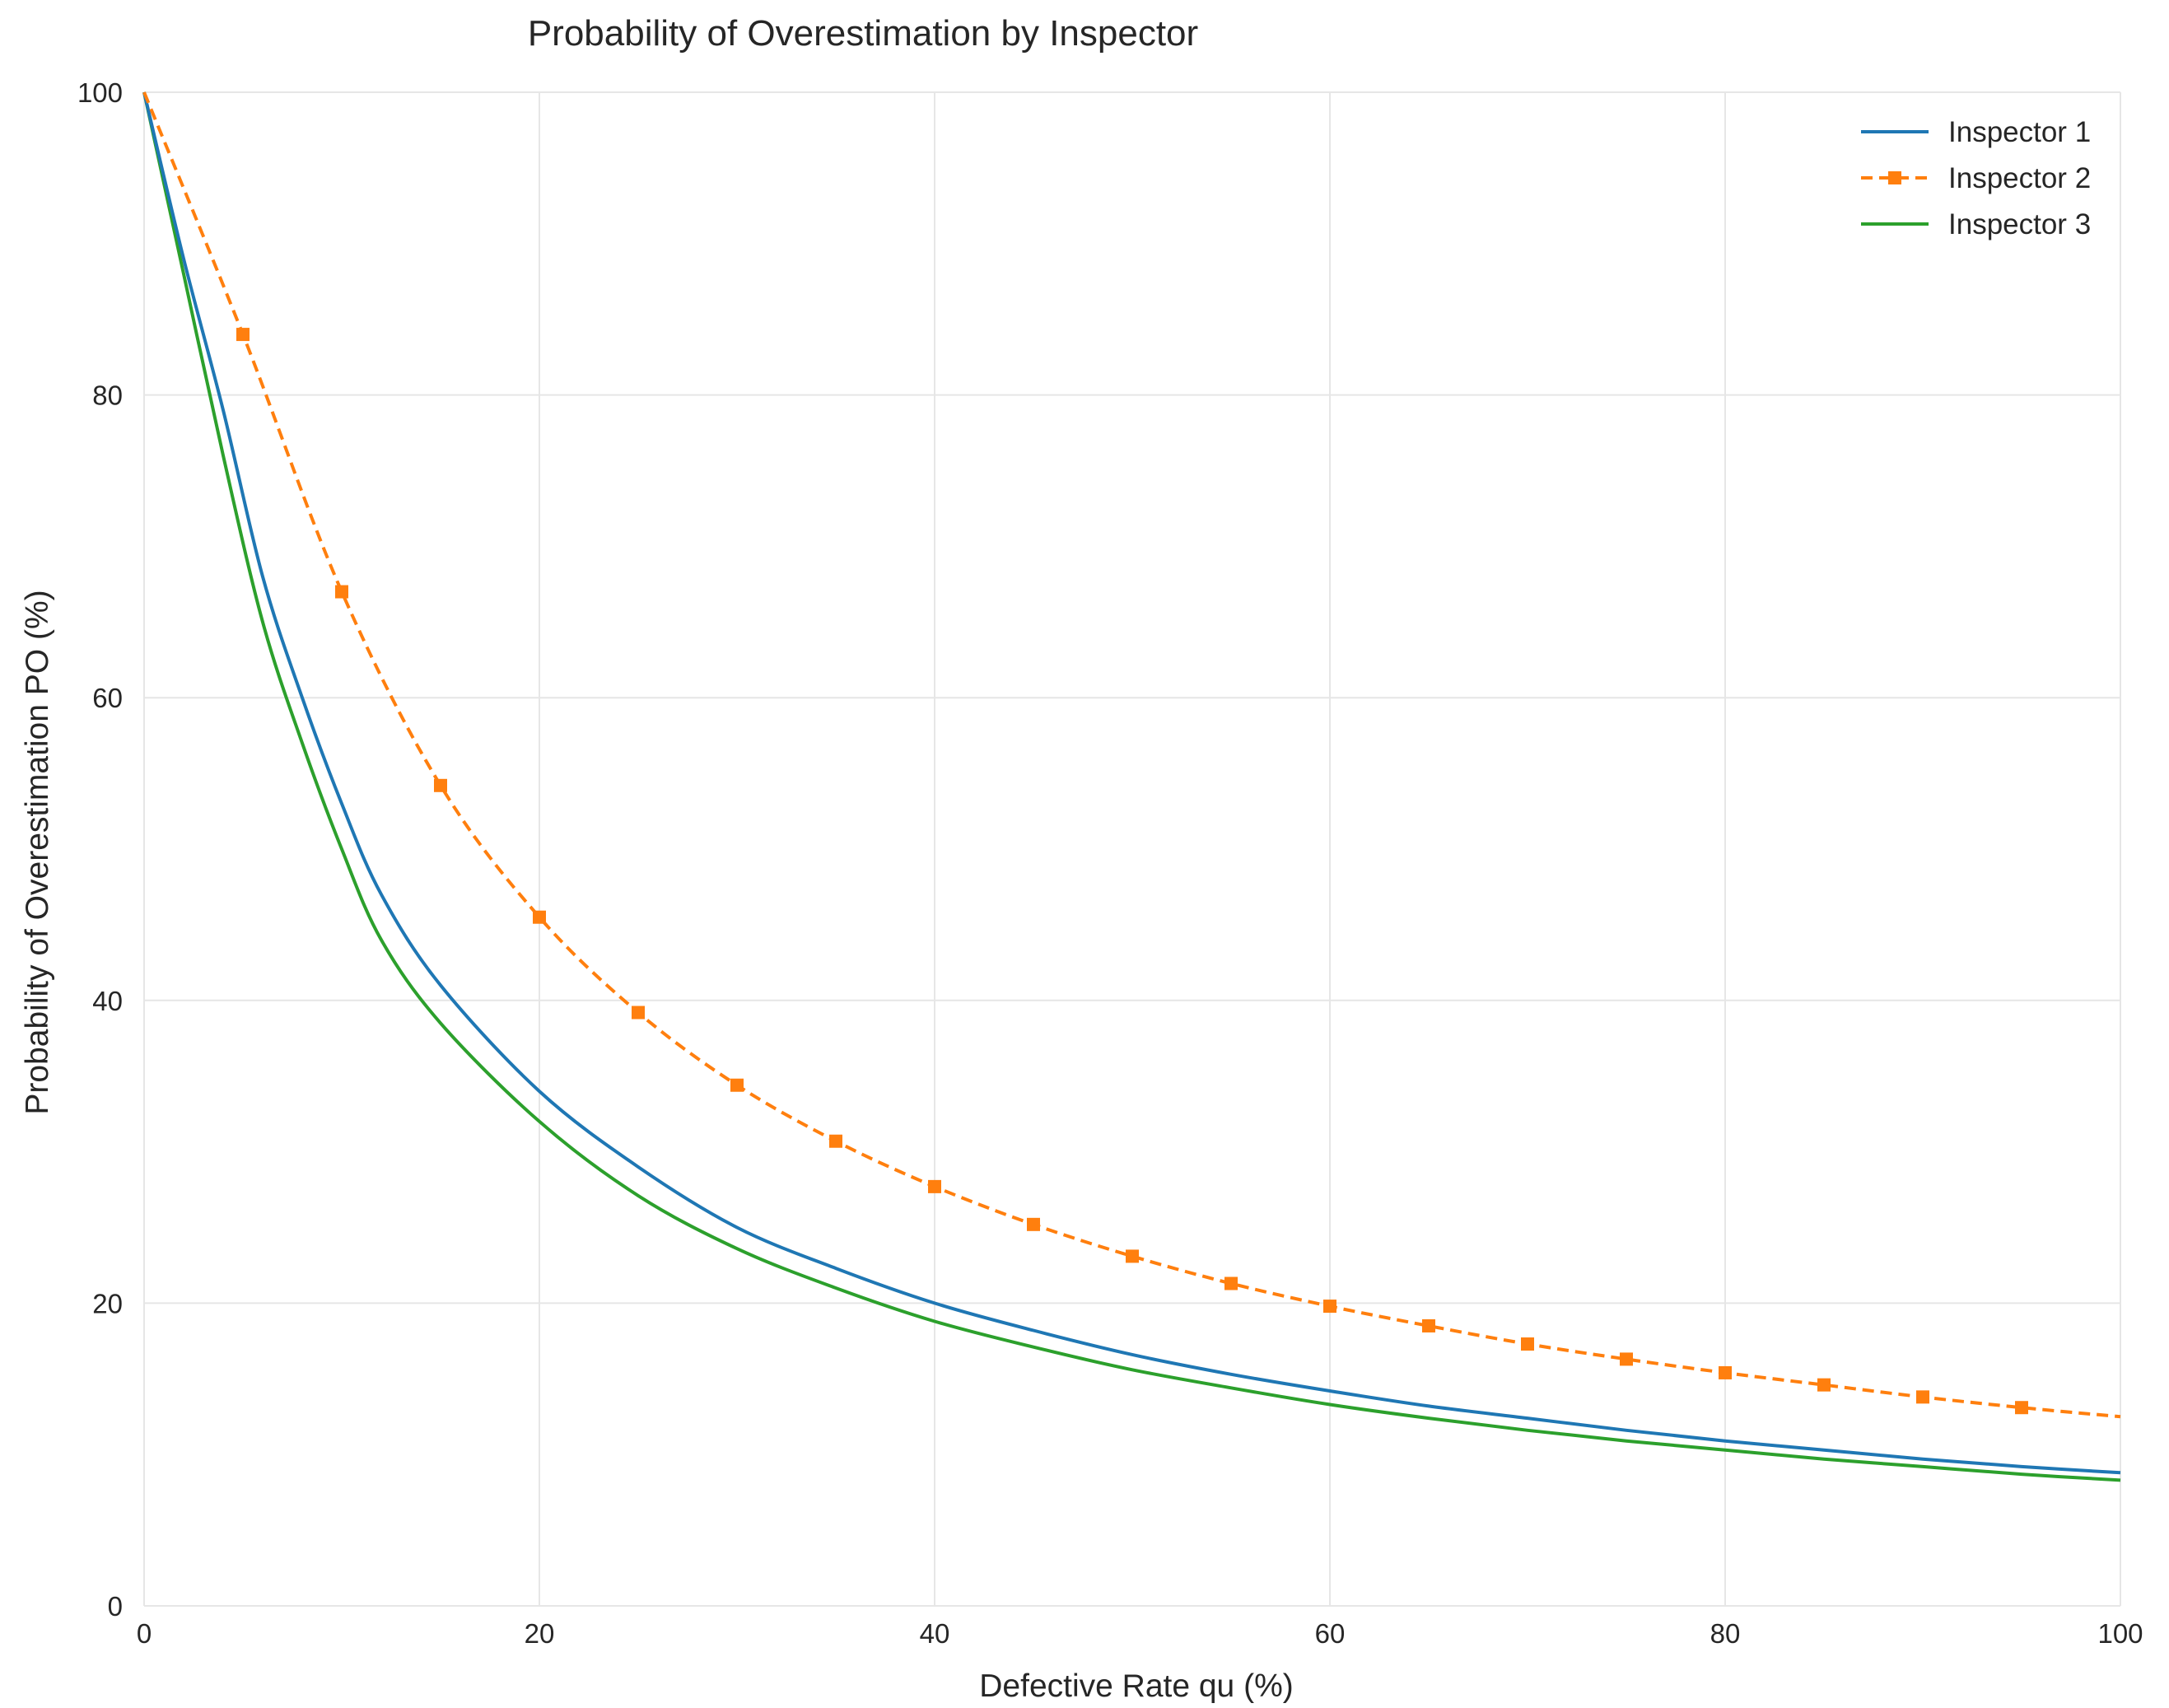 The width and height of the screenshot is (2169, 1708). Describe the element at coordinates (107, 395) in the screenshot. I see `y-tick-label: 80` at that location.